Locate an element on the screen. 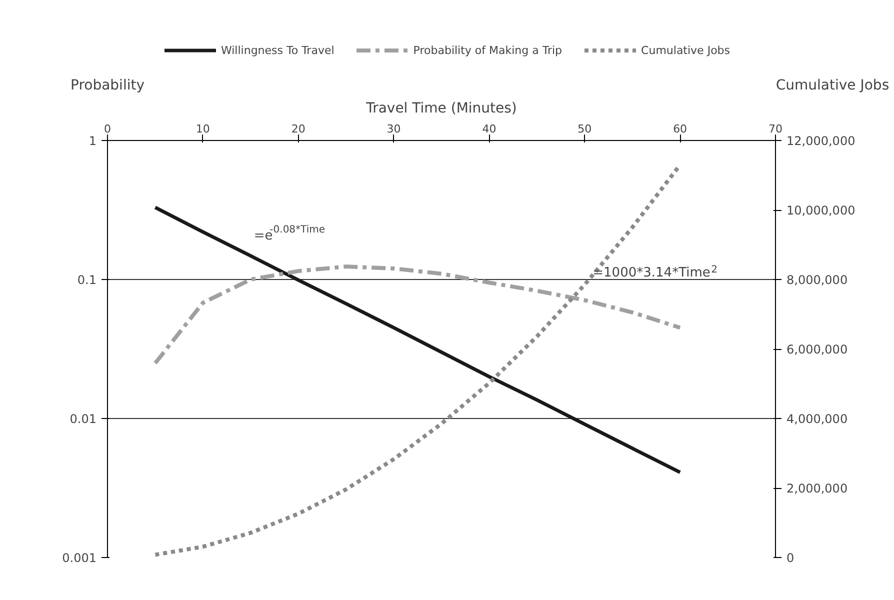 The height and width of the screenshot is (600, 894). legend-label: Willingness To Travel is located at coordinates (277, 50).